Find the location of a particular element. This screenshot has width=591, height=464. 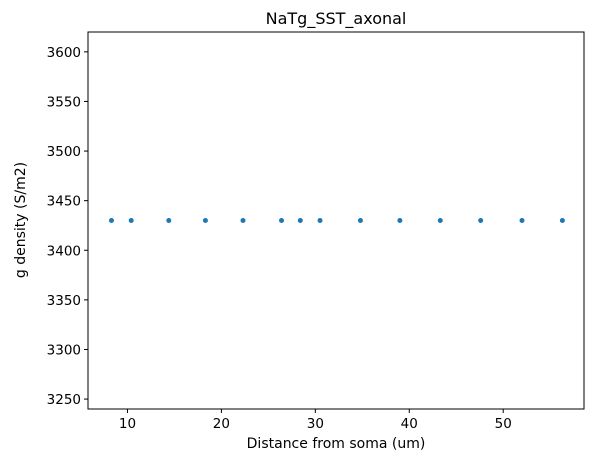

y-tick-label: 3450 is located at coordinates (64, 202).